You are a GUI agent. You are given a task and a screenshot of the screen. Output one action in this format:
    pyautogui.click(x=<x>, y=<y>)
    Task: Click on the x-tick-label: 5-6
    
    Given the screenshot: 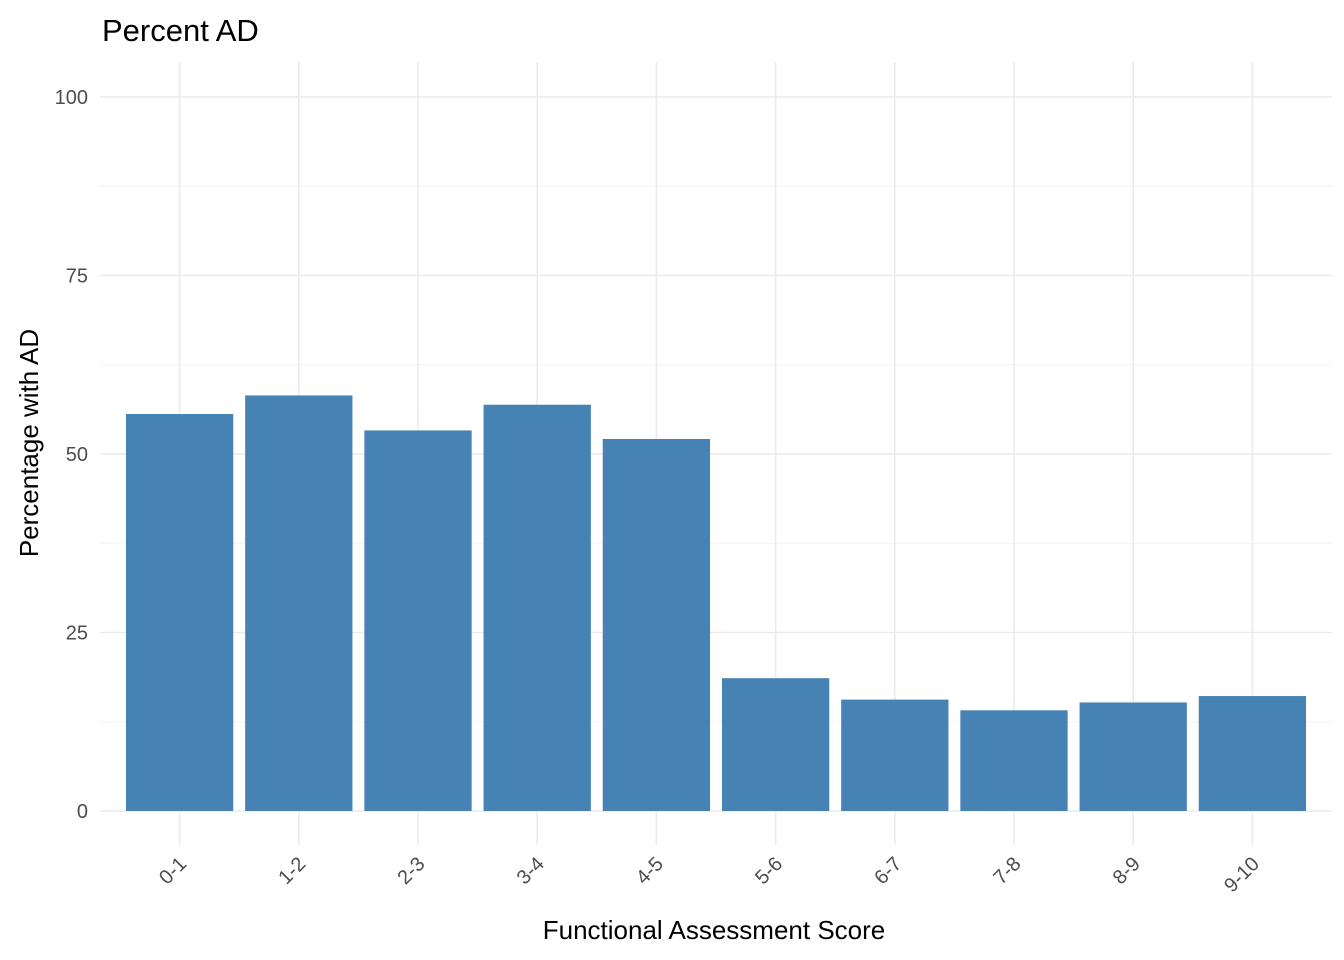 What is the action you would take?
    pyautogui.click(x=769, y=871)
    